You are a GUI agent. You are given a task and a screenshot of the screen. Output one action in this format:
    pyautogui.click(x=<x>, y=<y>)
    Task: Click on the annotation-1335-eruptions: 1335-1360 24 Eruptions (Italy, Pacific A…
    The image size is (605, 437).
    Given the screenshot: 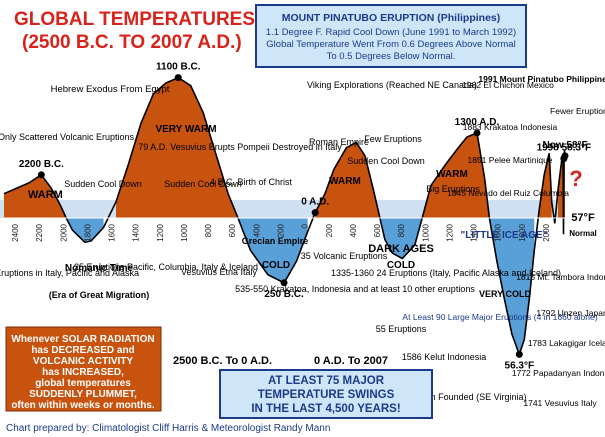 What is the action you would take?
    pyautogui.click(x=446, y=273)
    